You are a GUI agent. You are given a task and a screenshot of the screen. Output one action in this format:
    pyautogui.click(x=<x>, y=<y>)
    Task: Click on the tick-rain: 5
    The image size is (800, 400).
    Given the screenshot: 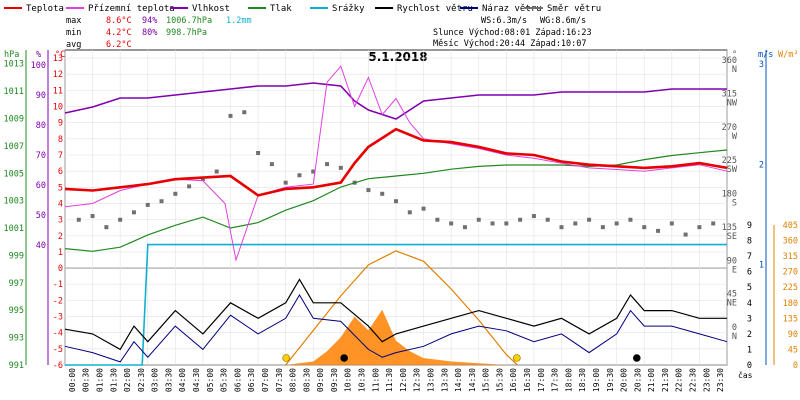 What is the action you would take?
    pyautogui.click(x=749, y=288)
    